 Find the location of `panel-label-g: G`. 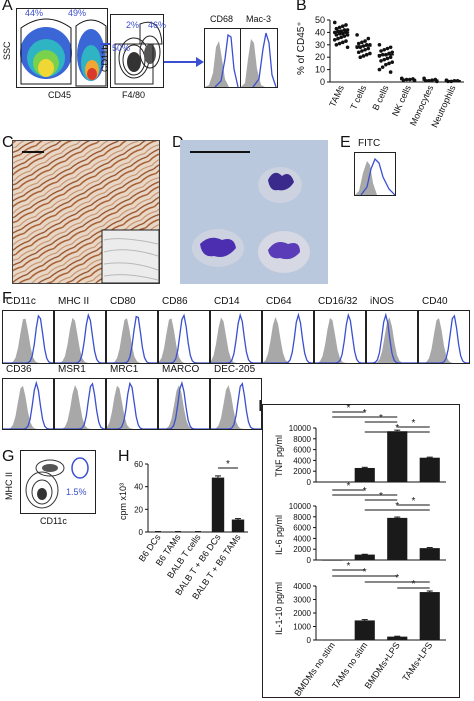

panel-label-g: G is located at coordinates (8, 456).